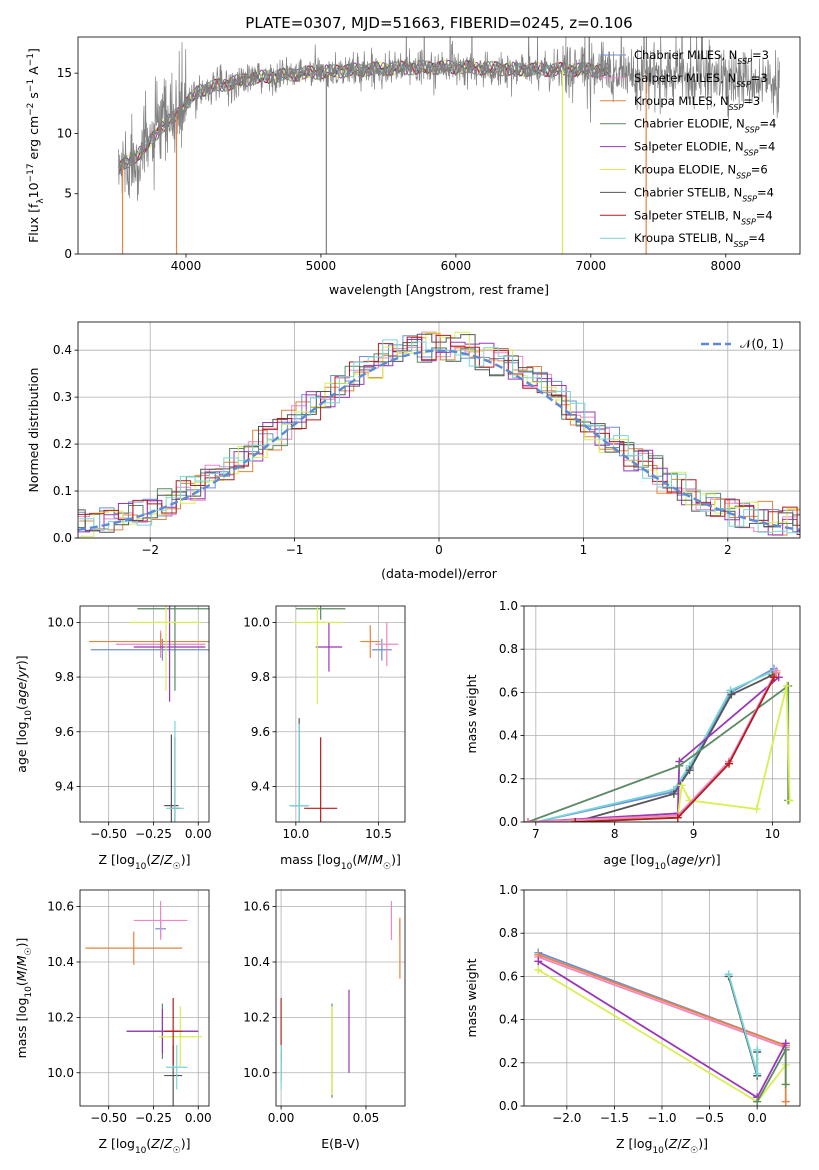 The height and width of the screenshot is (1170, 819). Describe the element at coordinates (64, 786) in the screenshot. I see `y-tick-label: 9.4` at that location.